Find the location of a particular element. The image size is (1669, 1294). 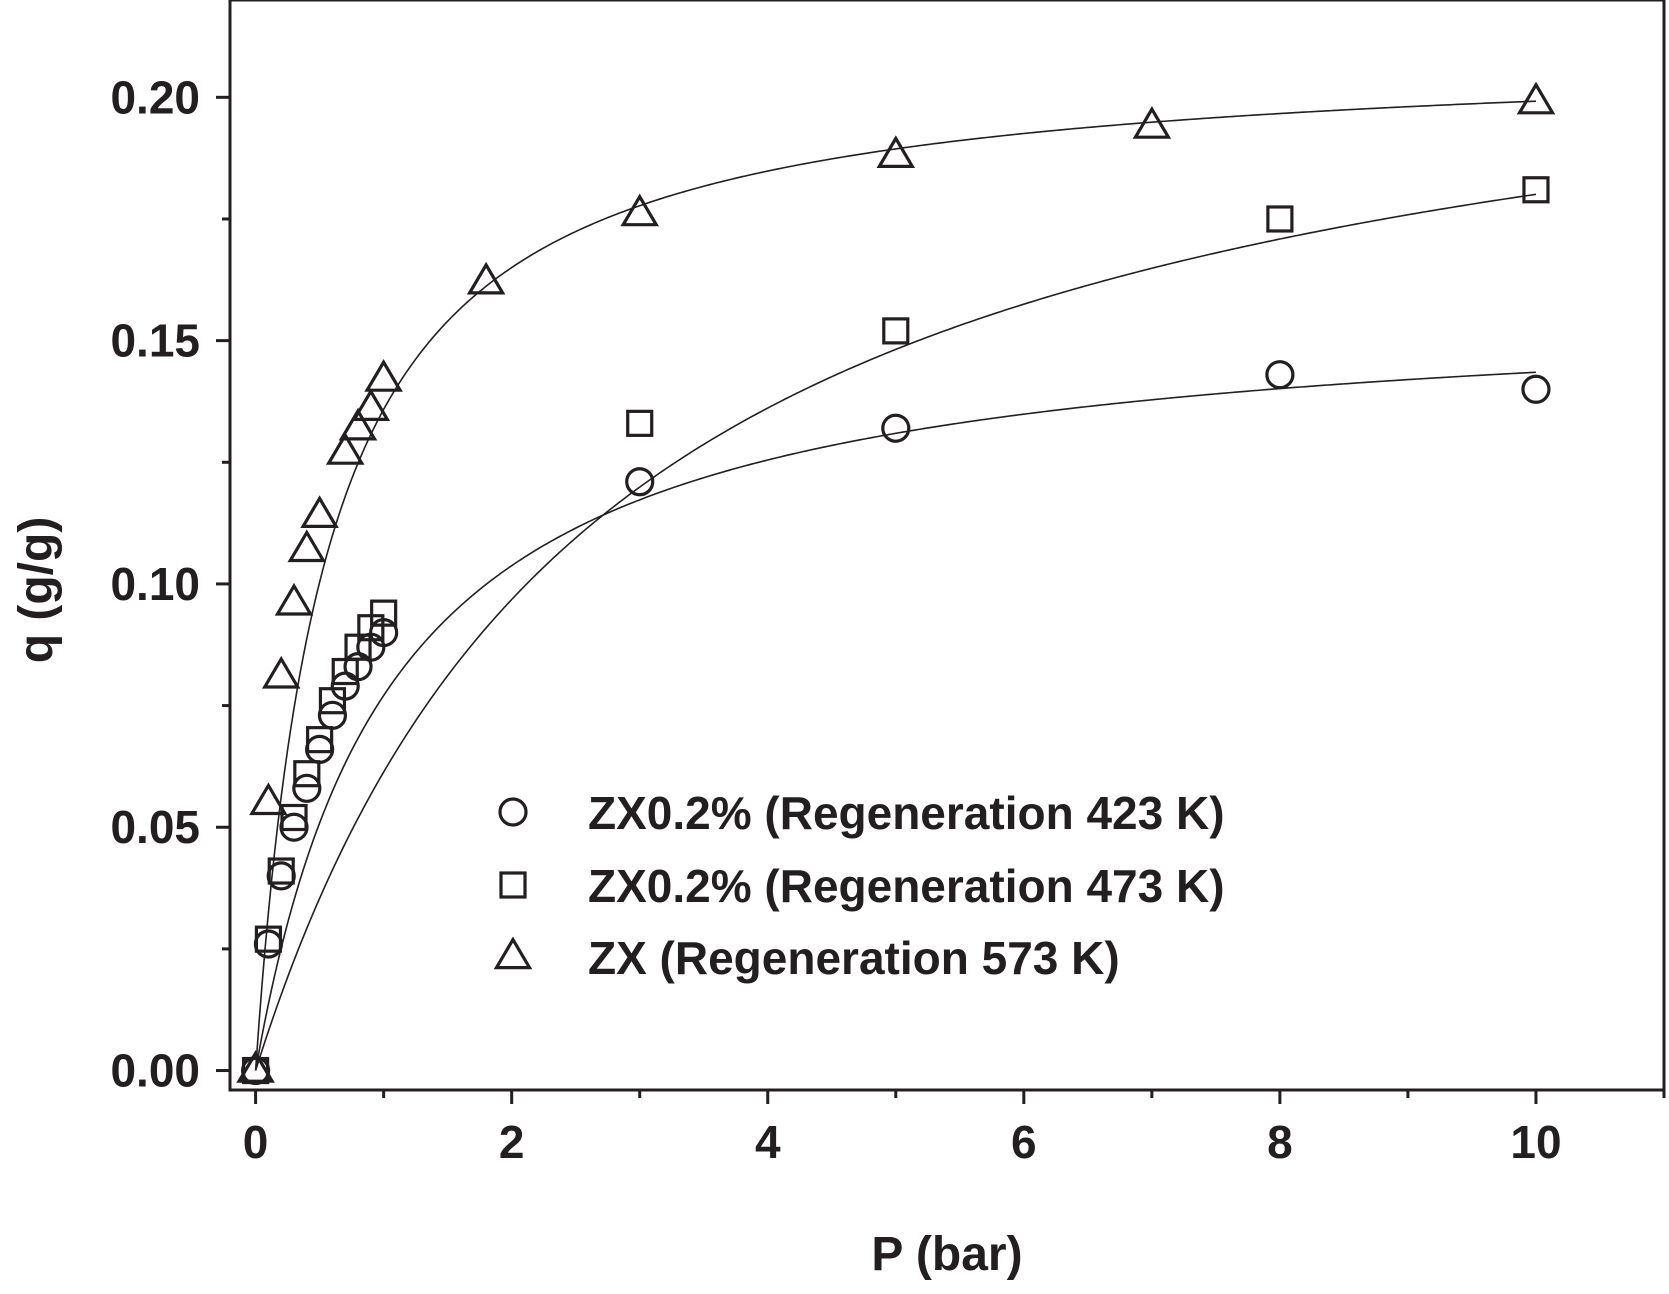

legend-marker-triangle is located at coordinates (513, 953).